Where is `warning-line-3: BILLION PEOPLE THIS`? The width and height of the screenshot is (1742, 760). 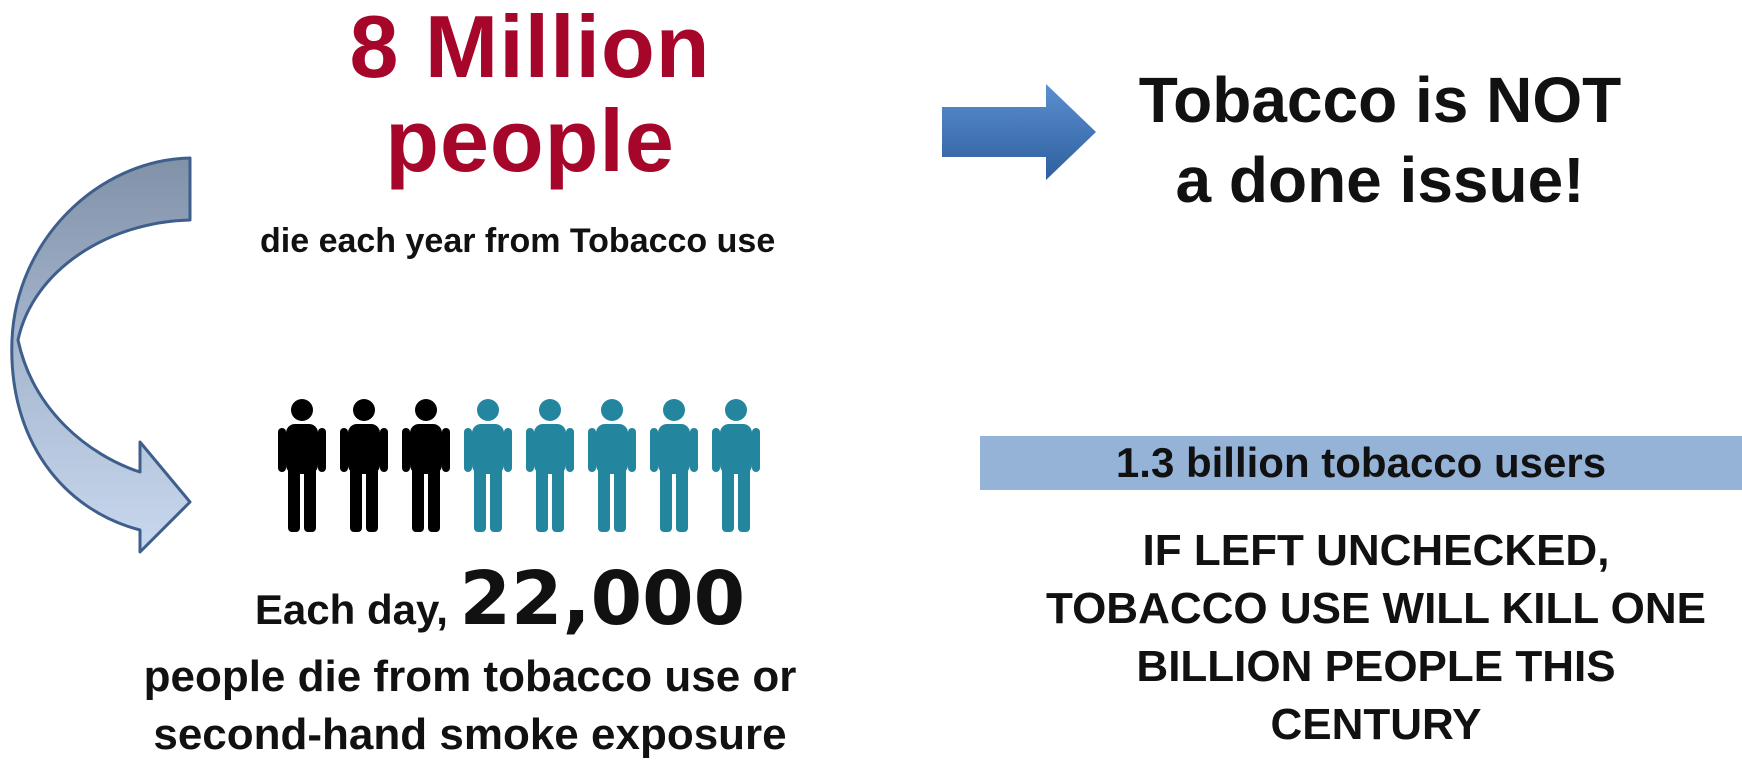
warning-line-3: BILLION PEOPLE THIS is located at coordinates (1376, 666).